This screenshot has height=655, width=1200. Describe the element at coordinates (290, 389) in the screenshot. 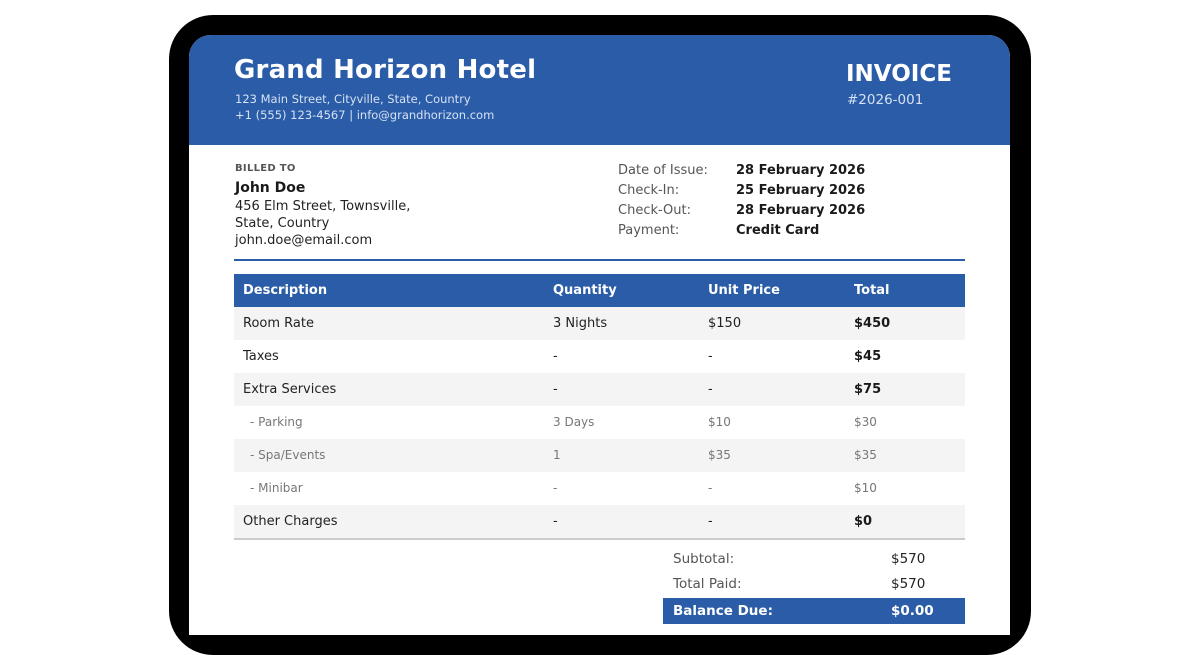

I see `row-description: Extra Services` at that location.